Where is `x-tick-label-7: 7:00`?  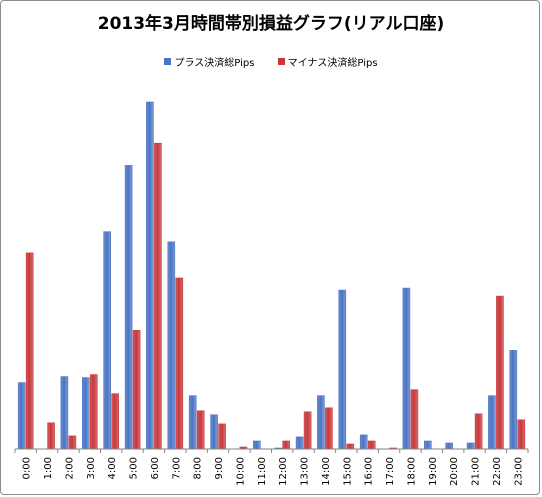
x-tick-label-7: 7:00 is located at coordinates (176, 468).